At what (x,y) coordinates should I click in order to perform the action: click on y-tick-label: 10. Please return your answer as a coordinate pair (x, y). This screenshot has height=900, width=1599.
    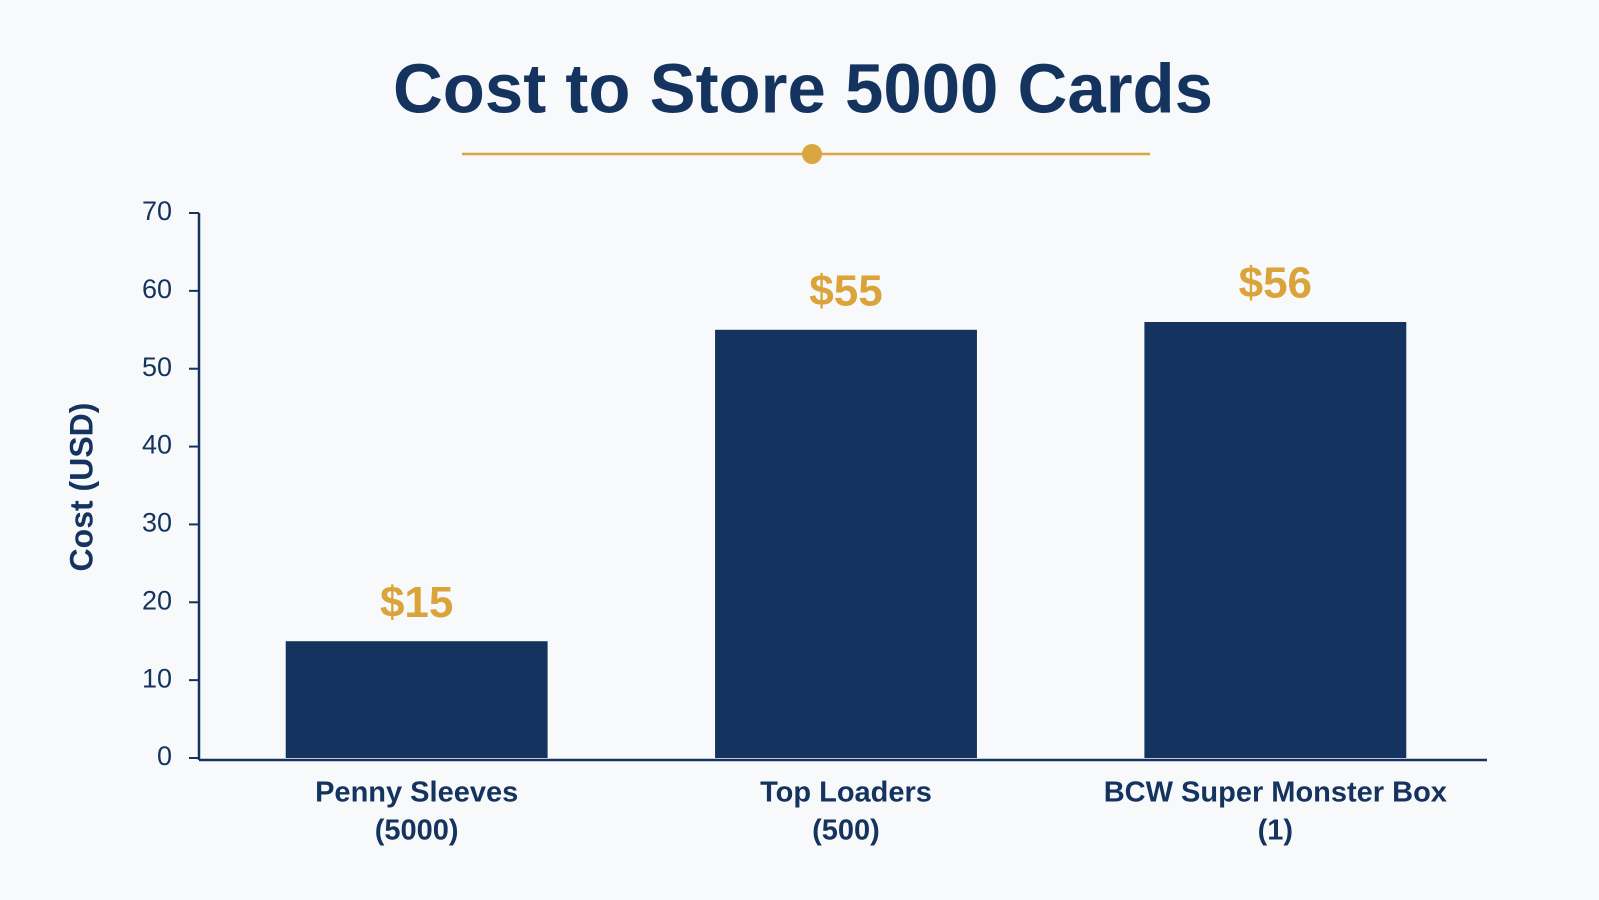
    Looking at the image, I should click on (157, 678).